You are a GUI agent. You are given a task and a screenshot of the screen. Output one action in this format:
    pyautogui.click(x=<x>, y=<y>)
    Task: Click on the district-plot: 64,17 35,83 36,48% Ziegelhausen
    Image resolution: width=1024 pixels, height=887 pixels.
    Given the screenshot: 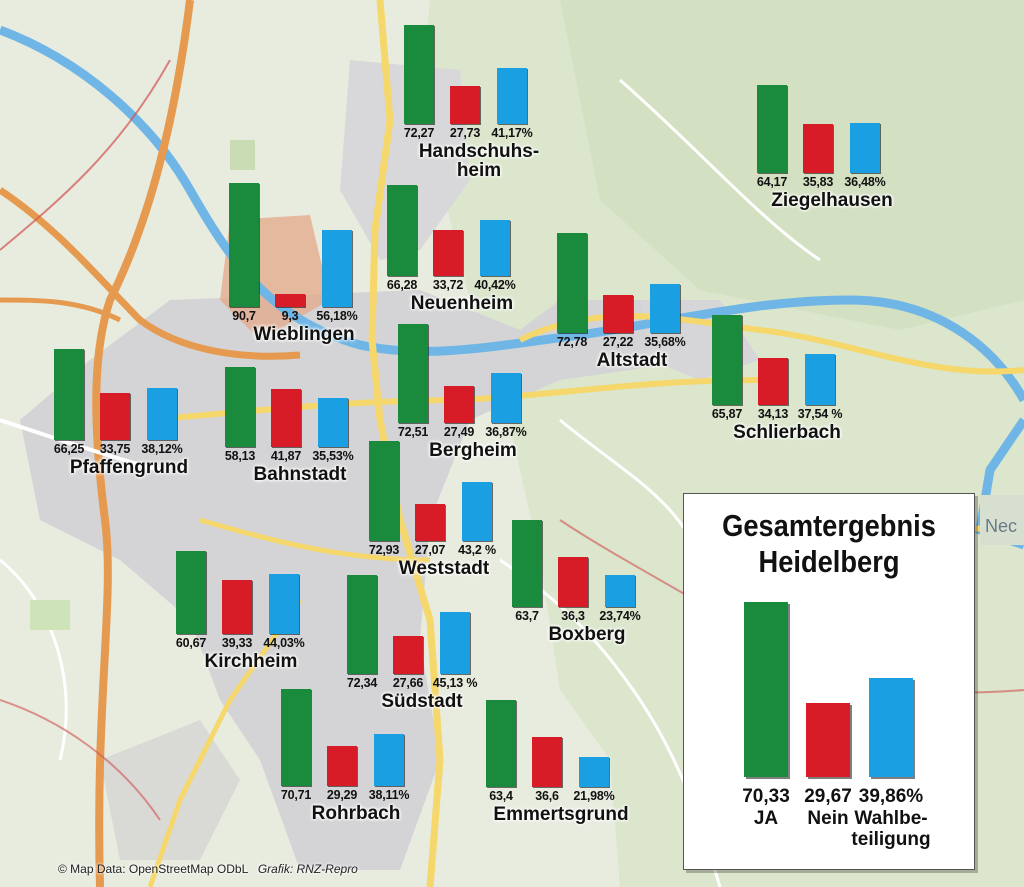 What is the action you would take?
    pyautogui.click(x=832, y=126)
    